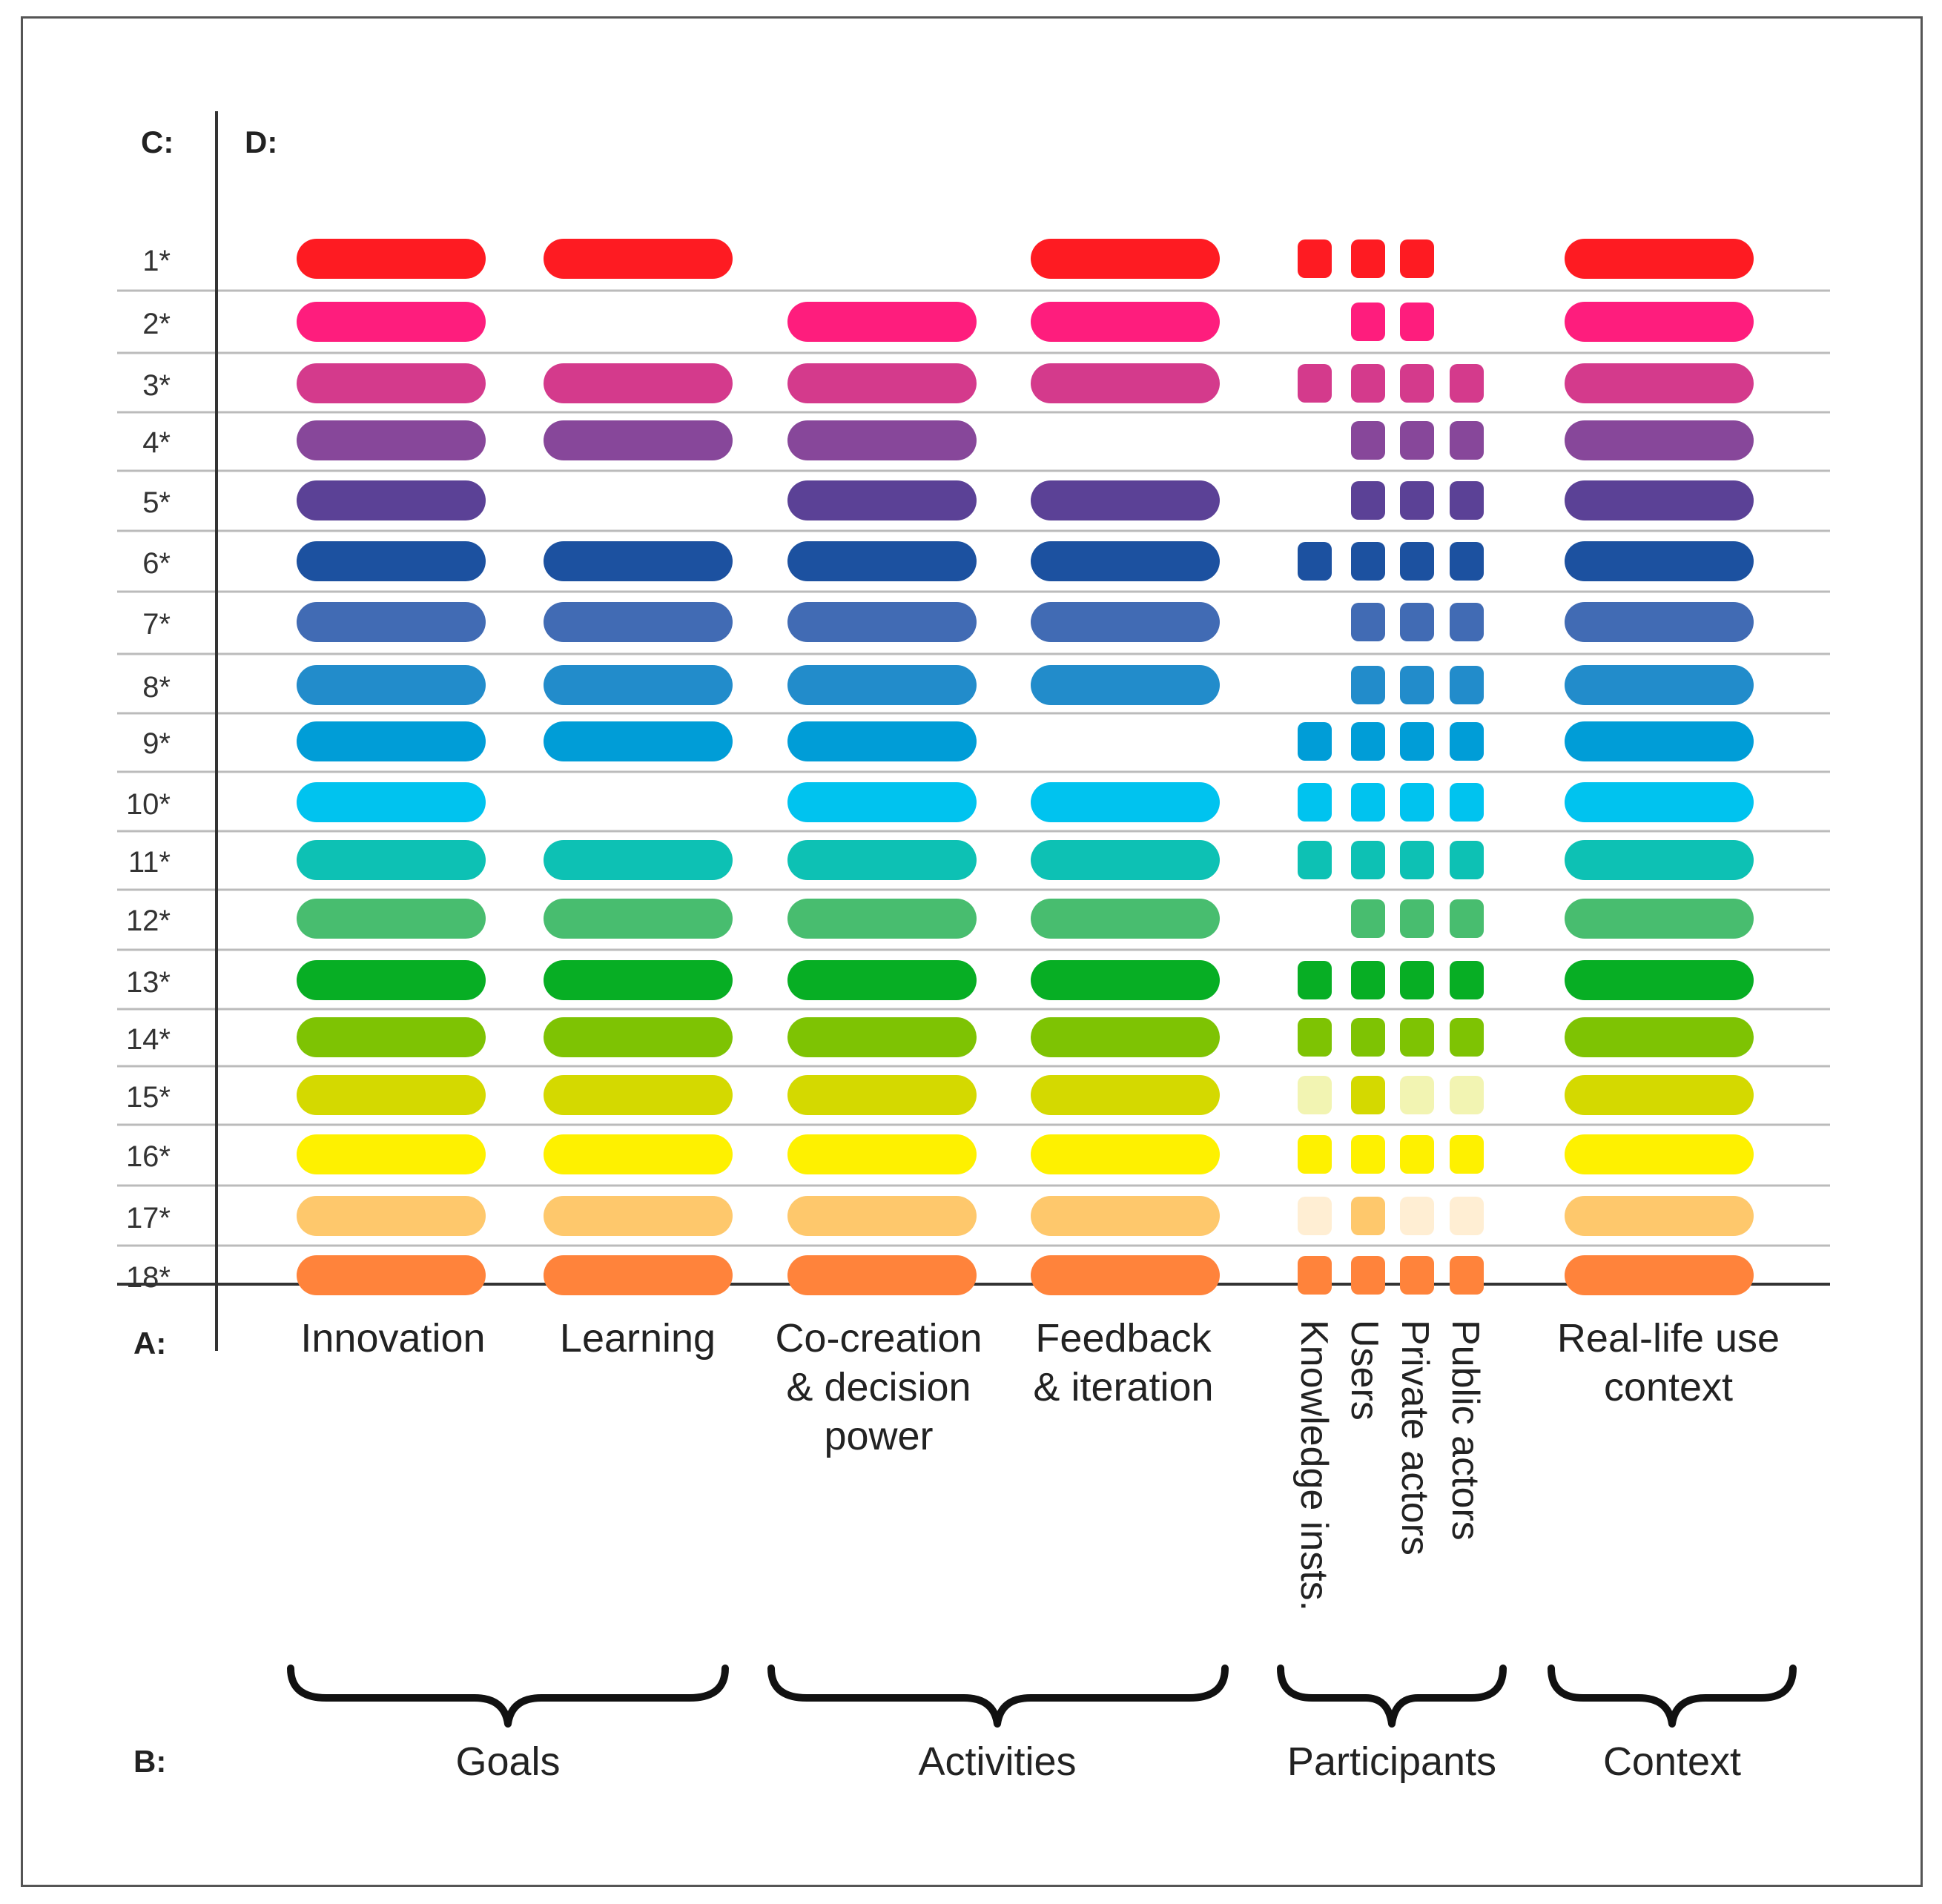 The height and width of the screenshot is (1904, 1942). I want to click on bar-row14-col2, so click(638, 1037).